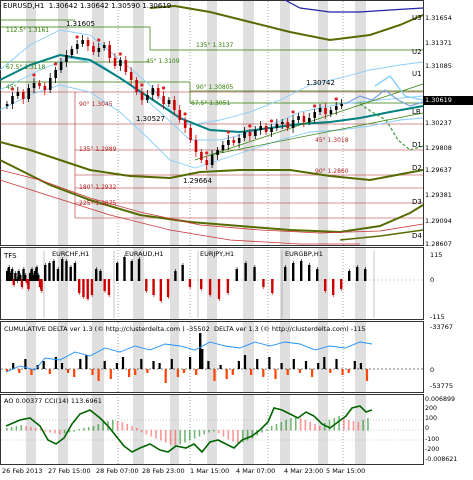 The width and height of the screenshot is (473, 480). I want to click on current-price-box, so click(448, 100).